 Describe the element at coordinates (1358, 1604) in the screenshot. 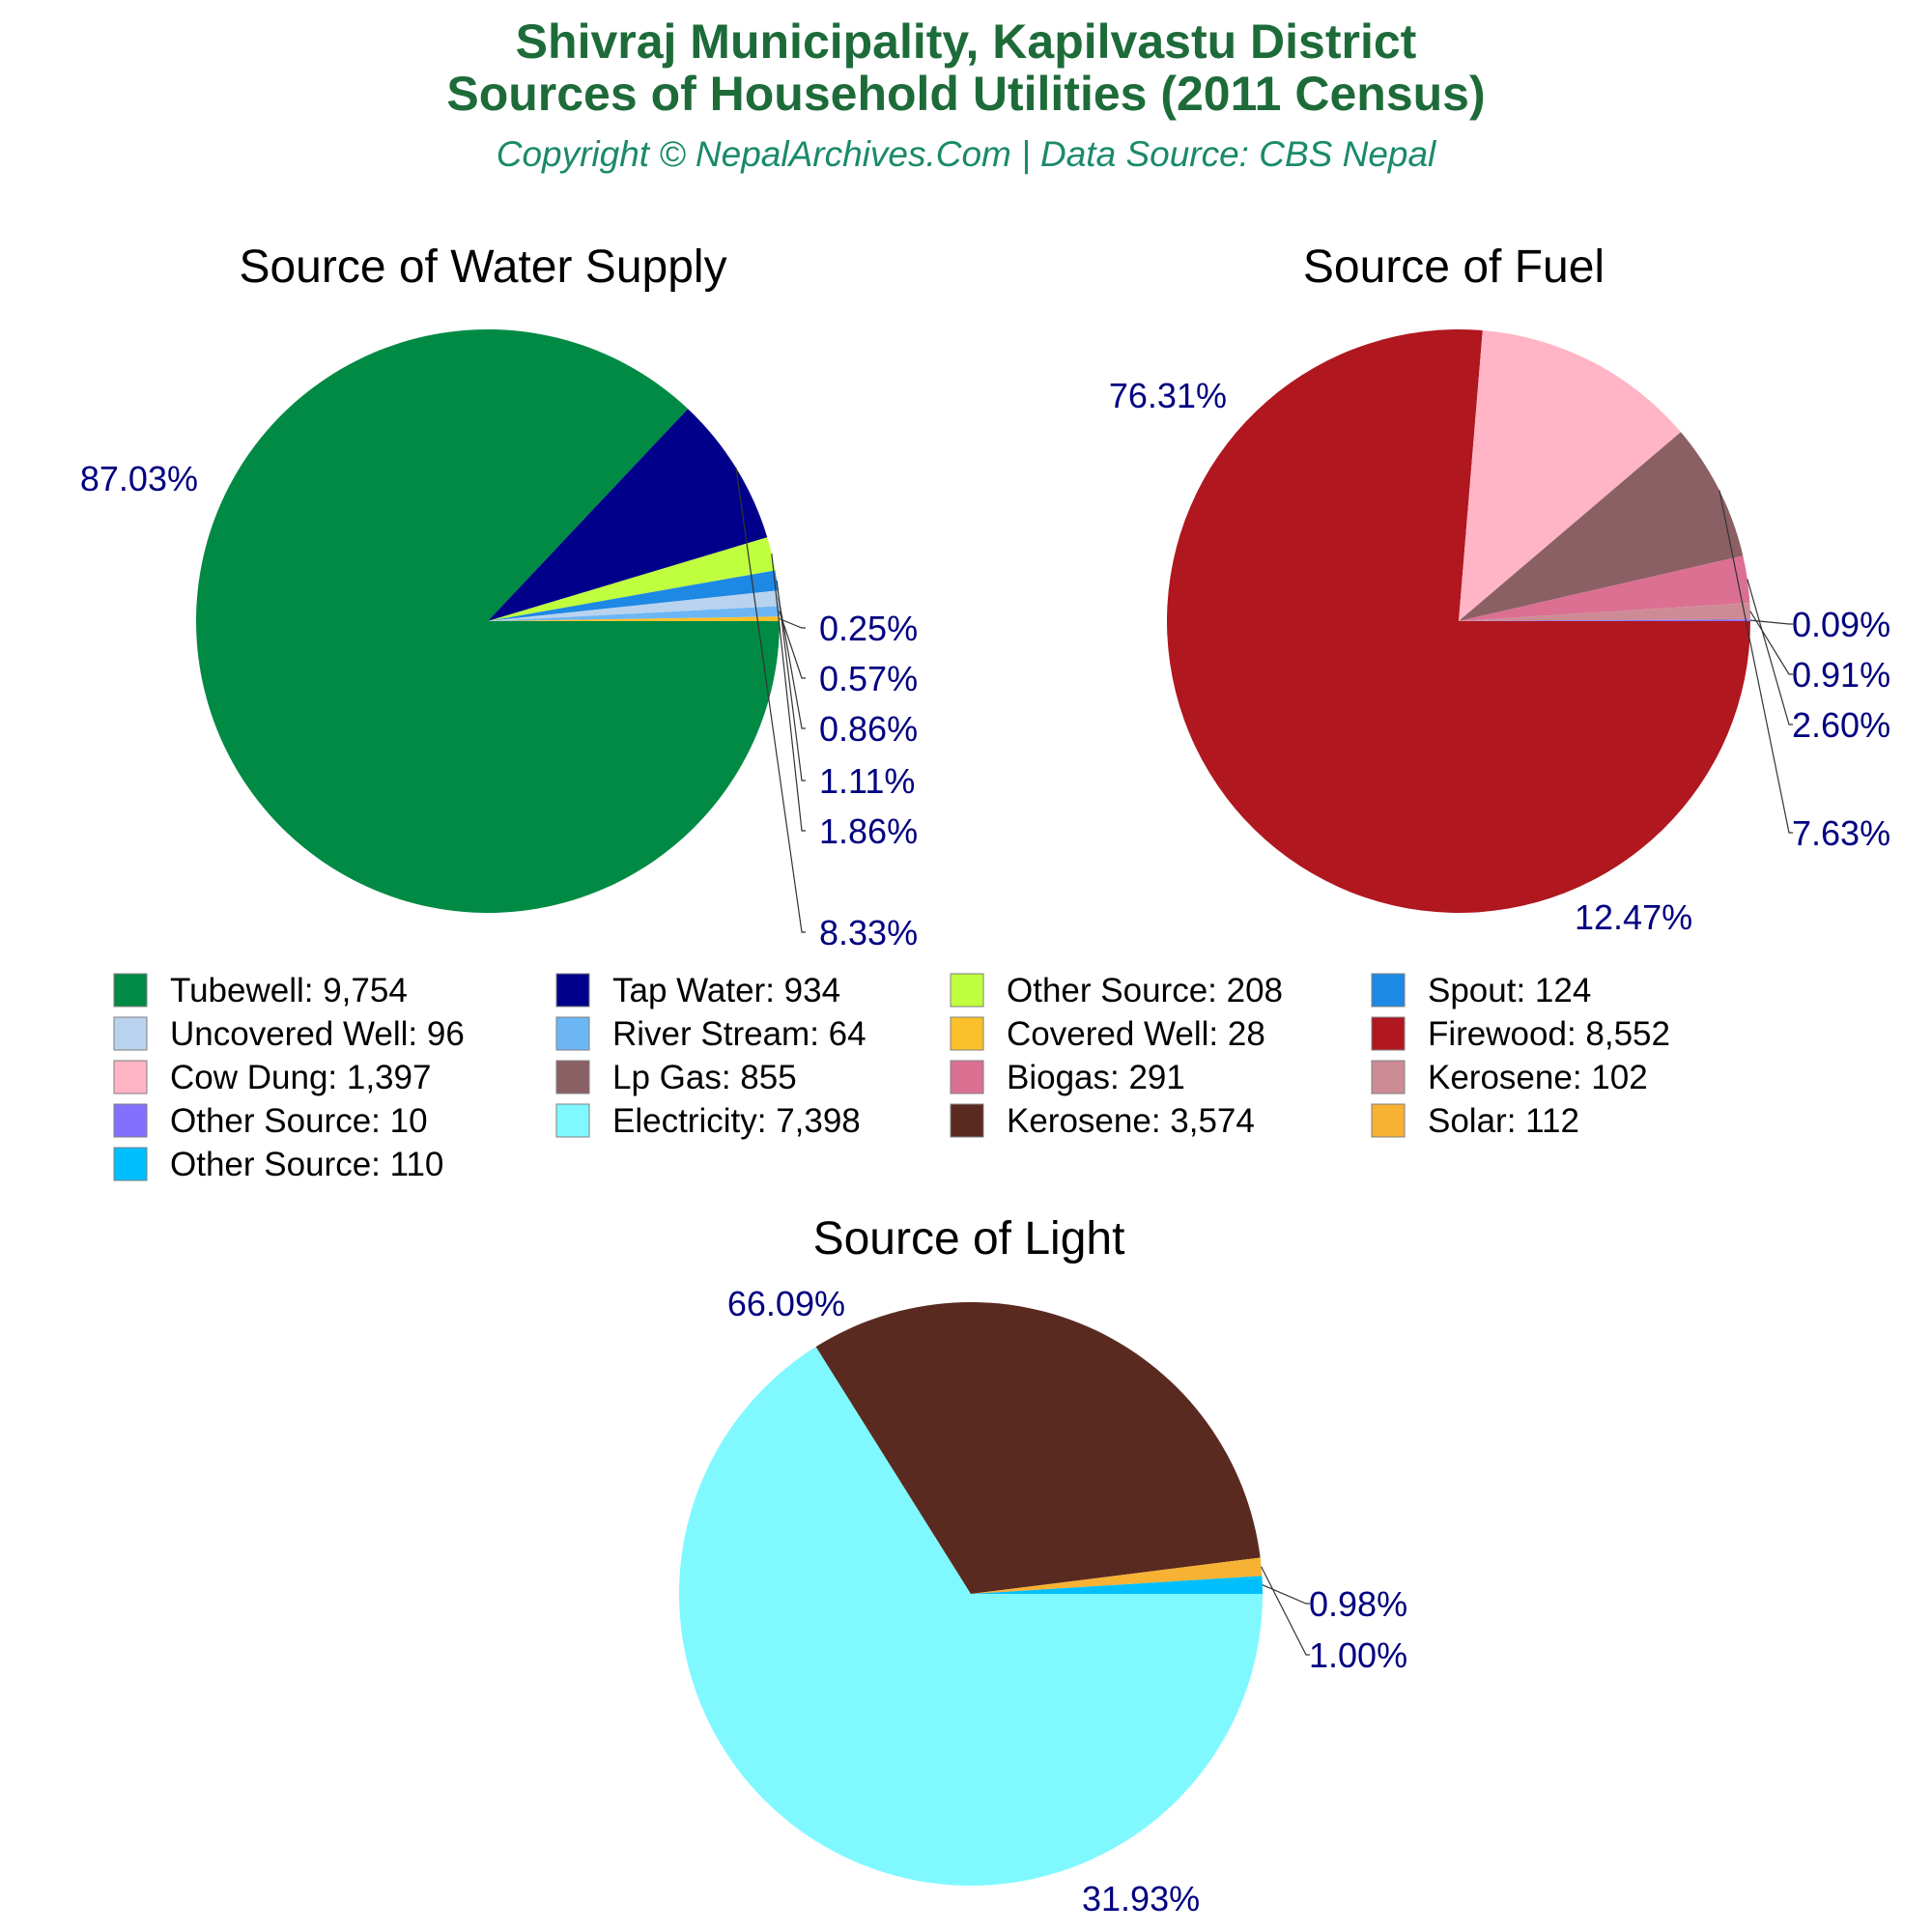

I see `pct-label: 0.98%` at that location.